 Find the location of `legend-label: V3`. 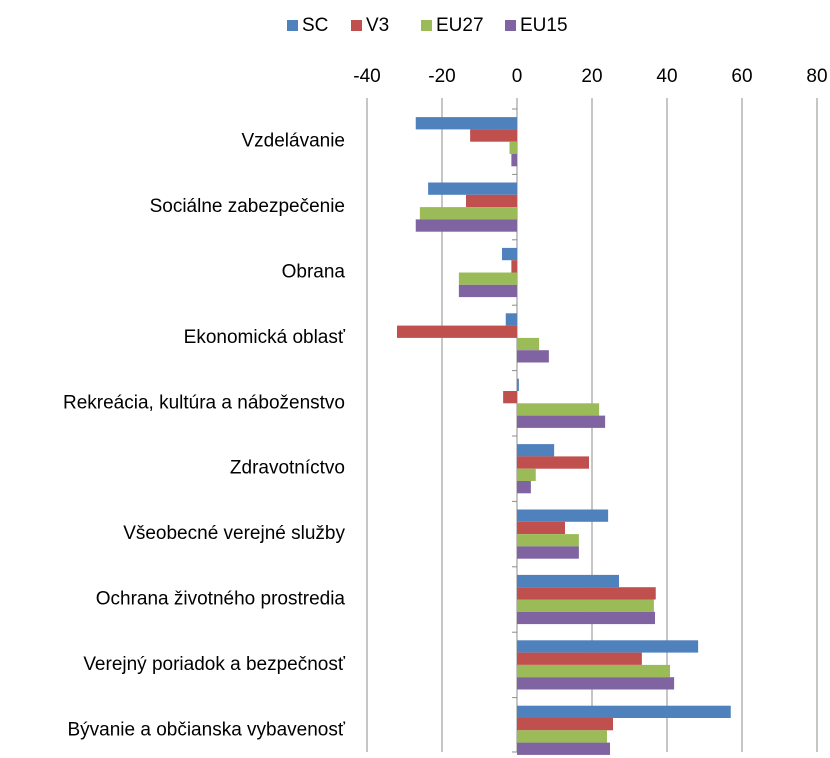

legend-label: V3 is located at coordinates (377, 25).